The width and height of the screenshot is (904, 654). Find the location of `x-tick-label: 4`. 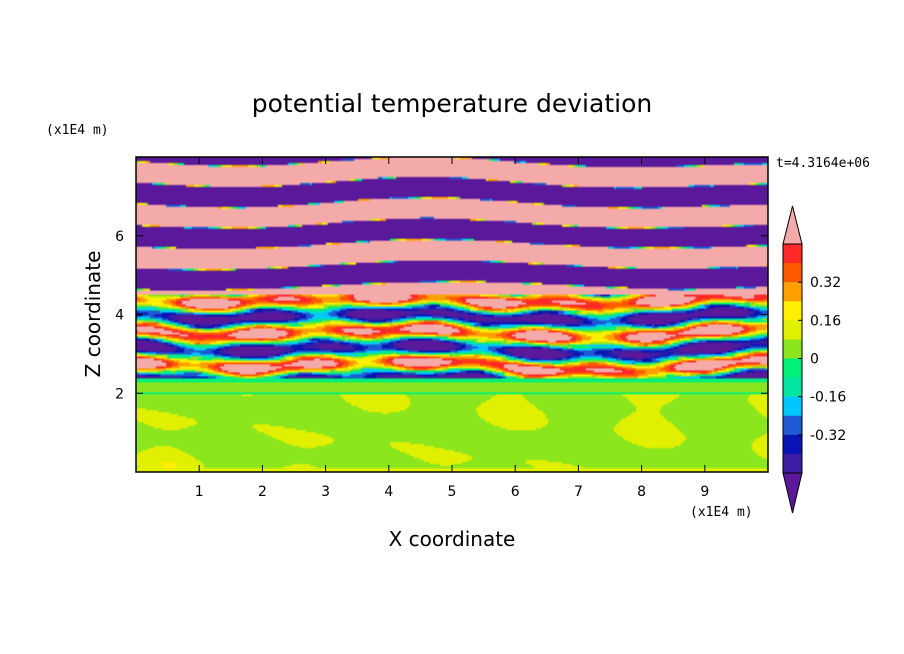

x-tick-label: 4 is located at coordinates (388, 492).